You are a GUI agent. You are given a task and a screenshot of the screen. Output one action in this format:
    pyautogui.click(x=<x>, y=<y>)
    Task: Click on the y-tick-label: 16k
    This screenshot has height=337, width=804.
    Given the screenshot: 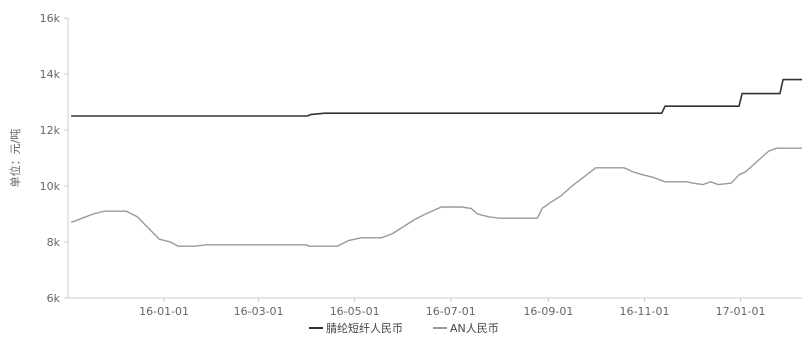 What is the action you would take?
    pyautogui.click(x=50, y=18)
    